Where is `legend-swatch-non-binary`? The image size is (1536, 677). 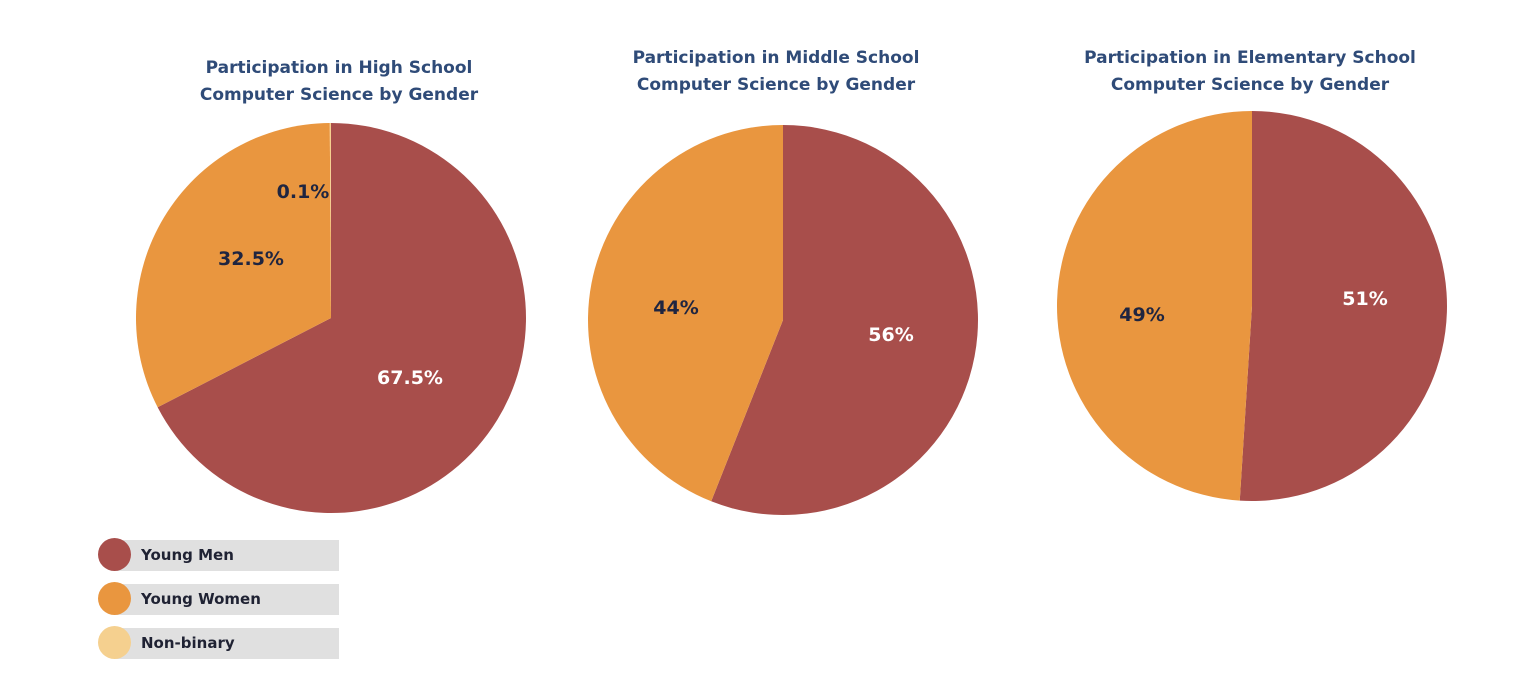
legend-swatch-non-binary is located at coordinates (114, 642).